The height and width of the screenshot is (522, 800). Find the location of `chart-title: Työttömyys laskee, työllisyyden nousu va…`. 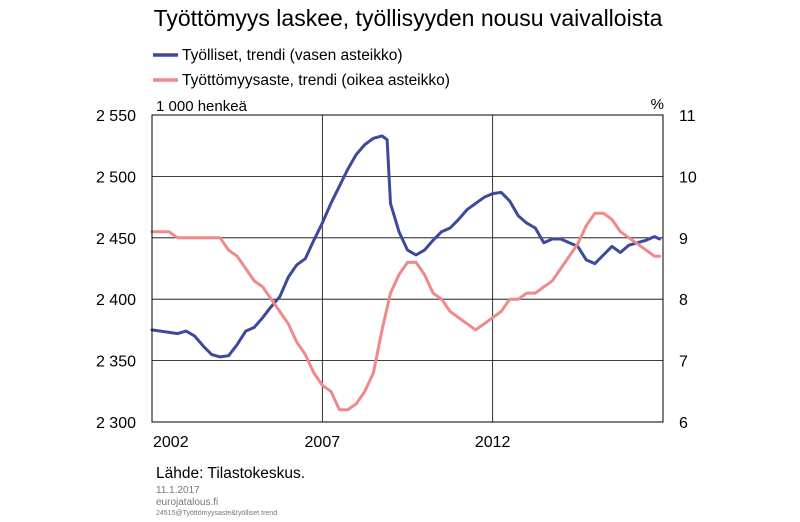

chart-title: Työttömyys laskee, työllisyyden nousu va… is located at coordinates (408, 18).